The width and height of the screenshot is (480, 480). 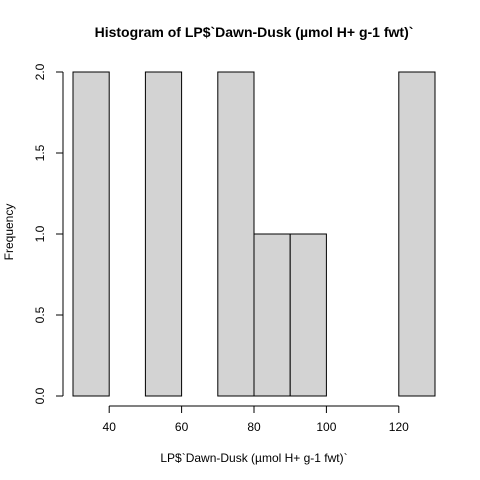 I want to click on y-axis-label: Frequency, so click(x=9, y=232).